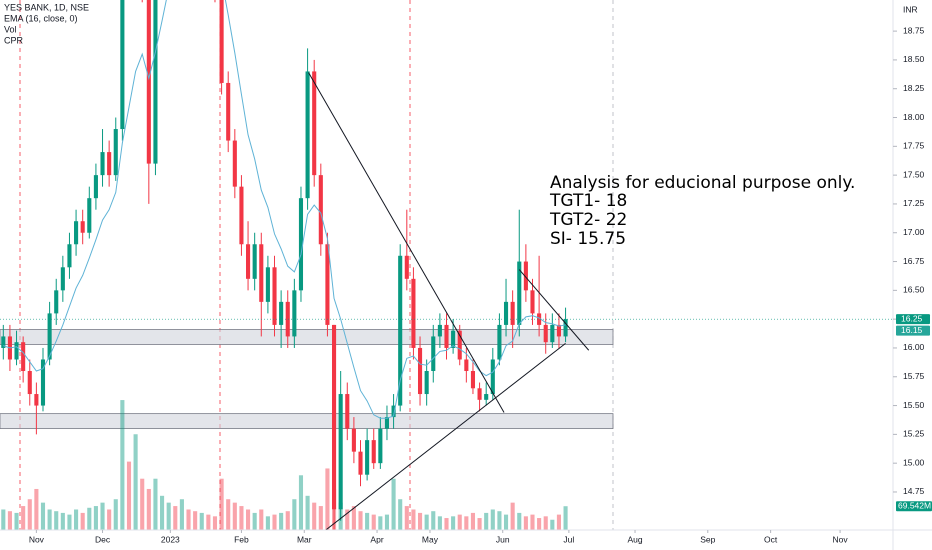 The image size is (932, 550). Describe the element at coordinates (37, 539) in the screenshot. I see `x-tick-label: Nov` at that location.